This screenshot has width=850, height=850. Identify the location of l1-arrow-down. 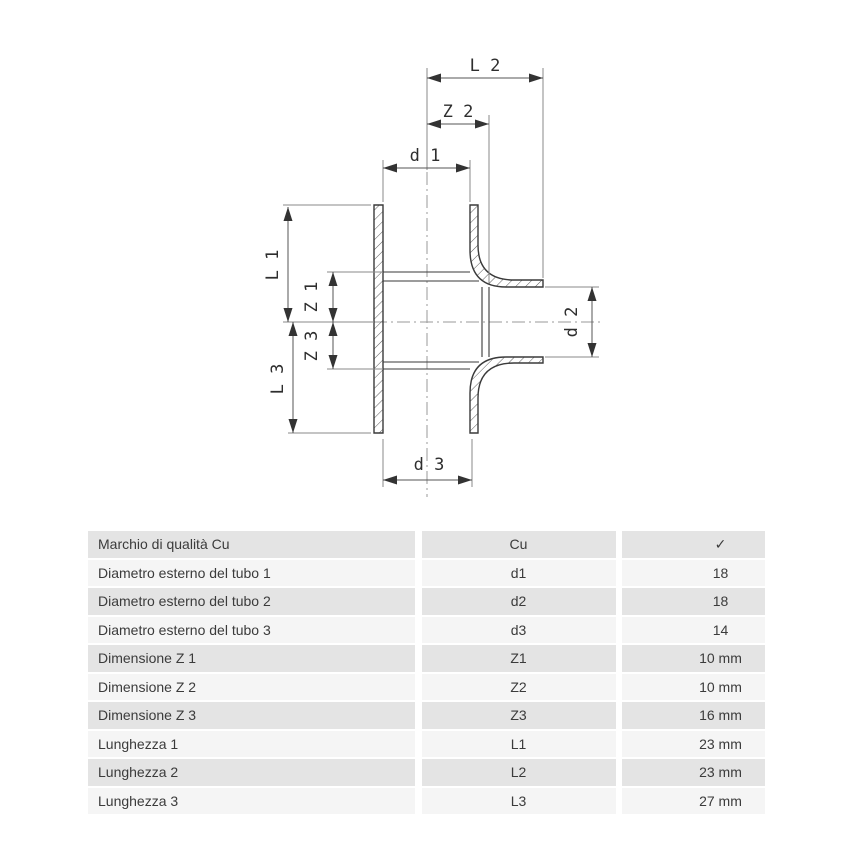
(288, 315).